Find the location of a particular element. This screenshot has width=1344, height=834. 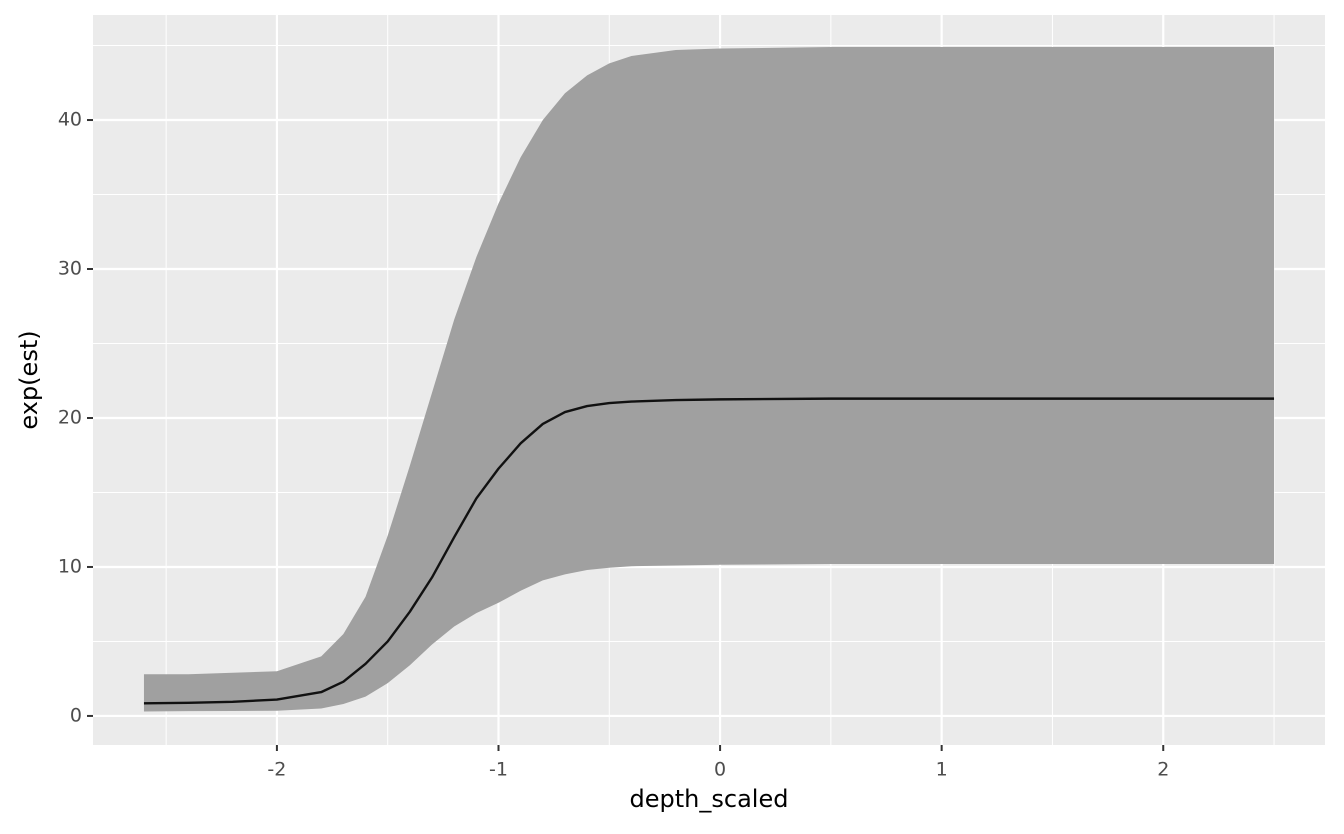

y-tick-label: 30 is located at coordinates (70, 269).